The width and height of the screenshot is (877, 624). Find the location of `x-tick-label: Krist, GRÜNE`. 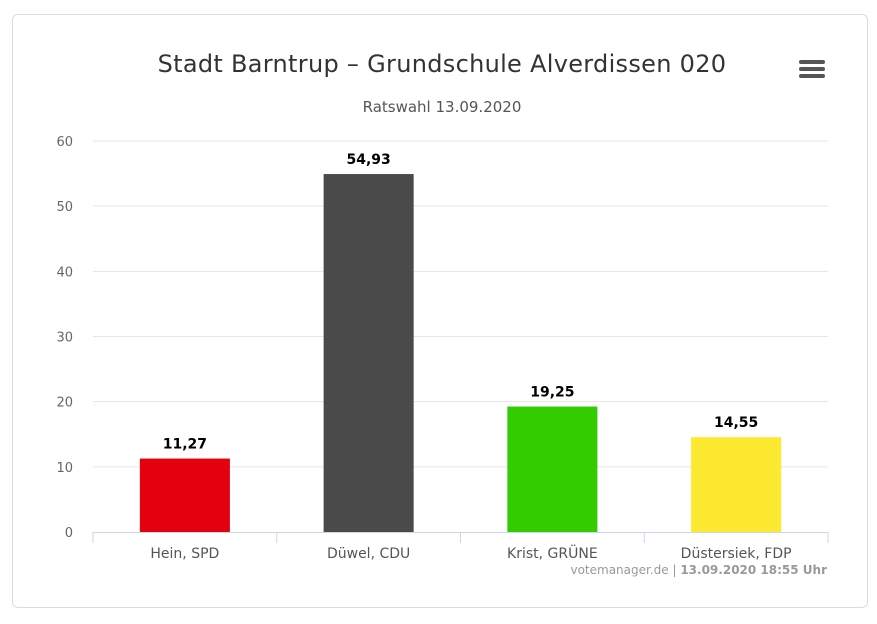

x-tick-label: Krist, GRÜNE is located at coordinates (552, 553).